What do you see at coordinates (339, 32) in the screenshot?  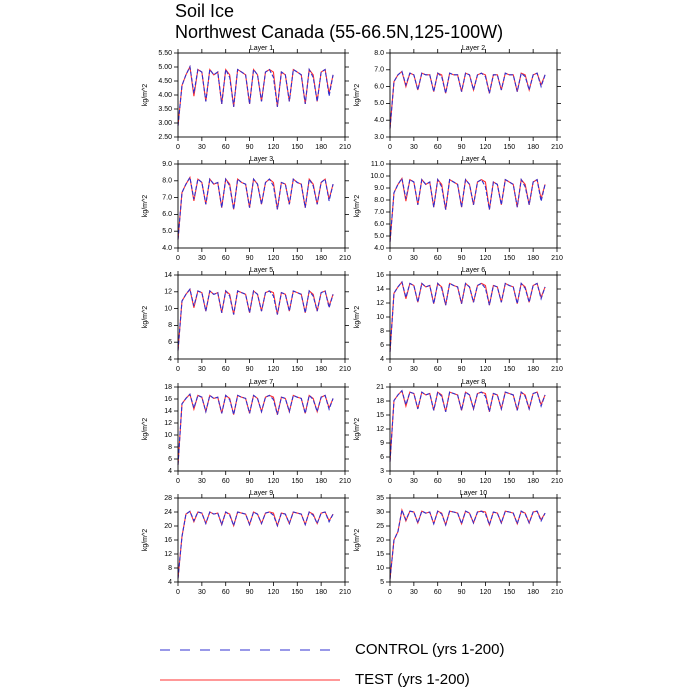 I see `figure-subtitle: Northwest Canada (55-66.5N,125-100W)` at bounding box center [339, 32].